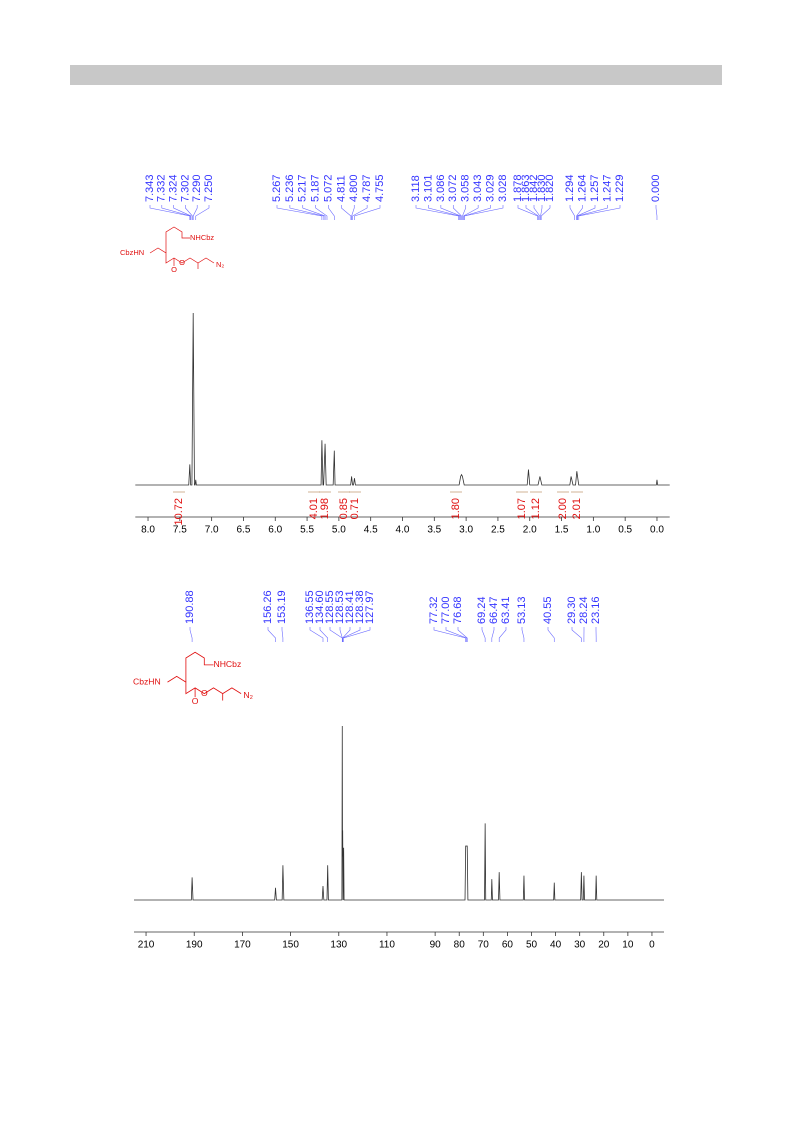 This screenshot has width=793, height=1123. I want to click on x-tick-label: 80, so click(460, 945).